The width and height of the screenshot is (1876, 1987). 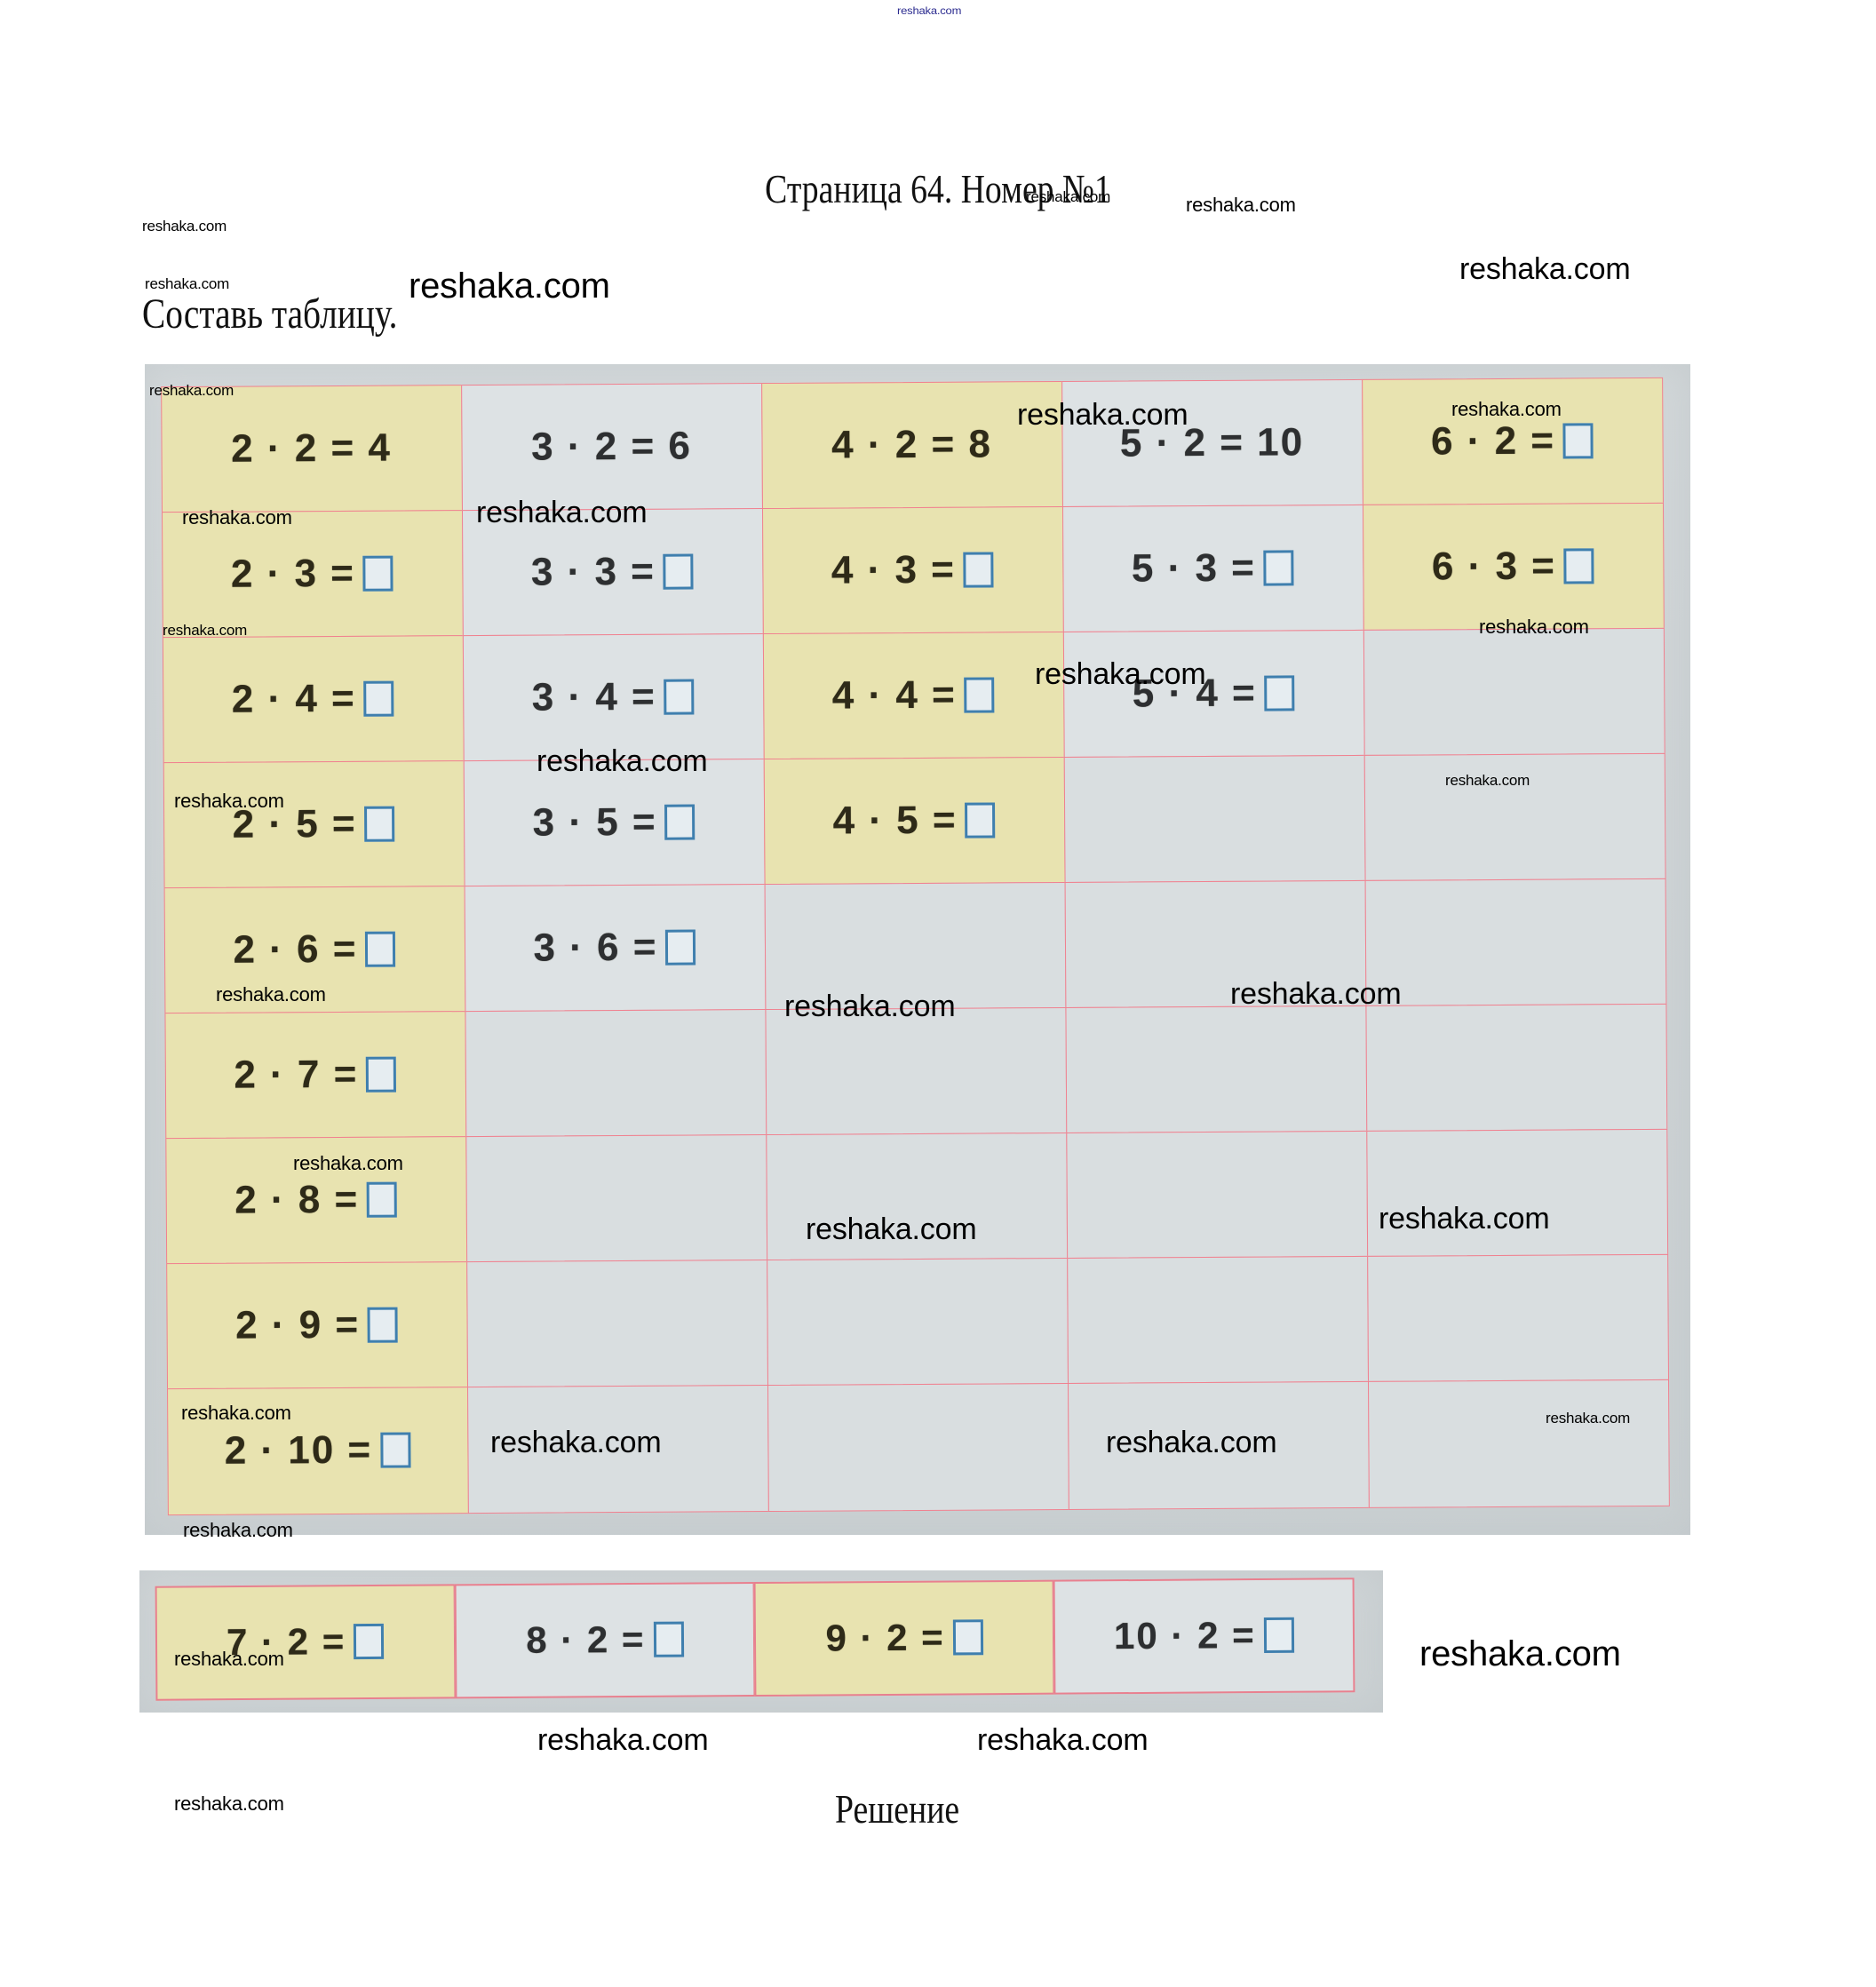 What do you see at coordinates (286, 1642) in the screenshot?
I see `equation-expression: 7 · 2 =` at bounding box center [286, 1642].